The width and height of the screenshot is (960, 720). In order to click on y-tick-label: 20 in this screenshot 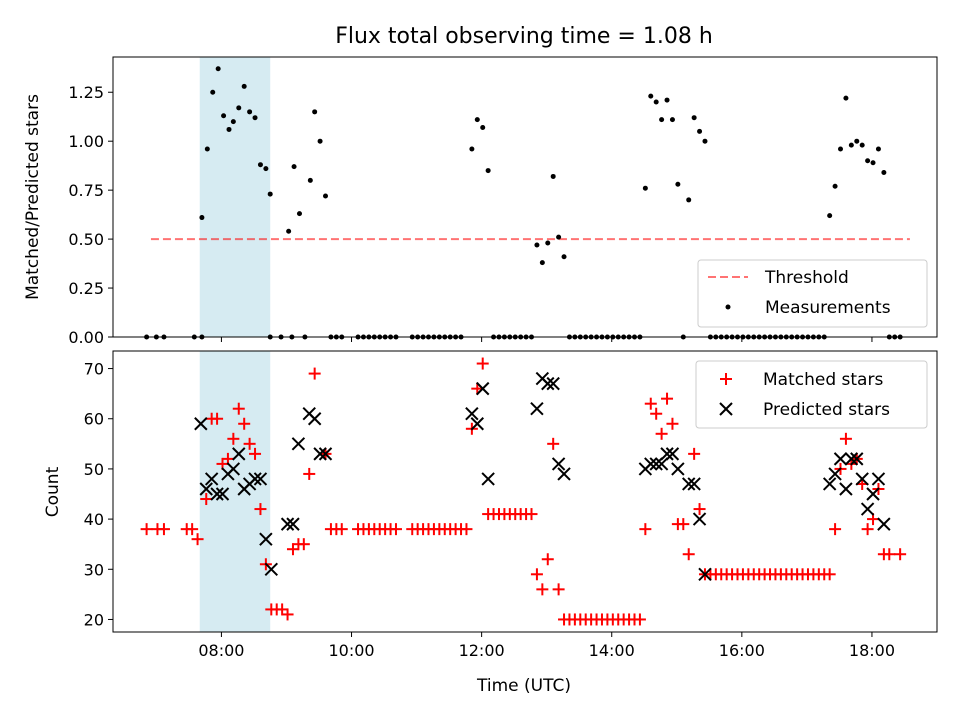, I will do `click(94, 619)`.